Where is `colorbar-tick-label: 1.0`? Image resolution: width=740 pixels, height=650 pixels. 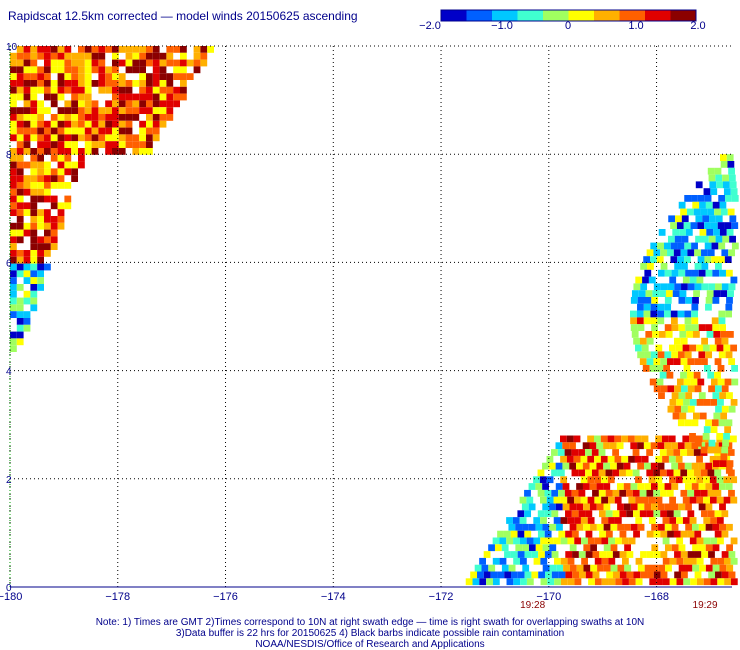 colorbar-tick-label: 1.0 is located at coordinates (636, 26).